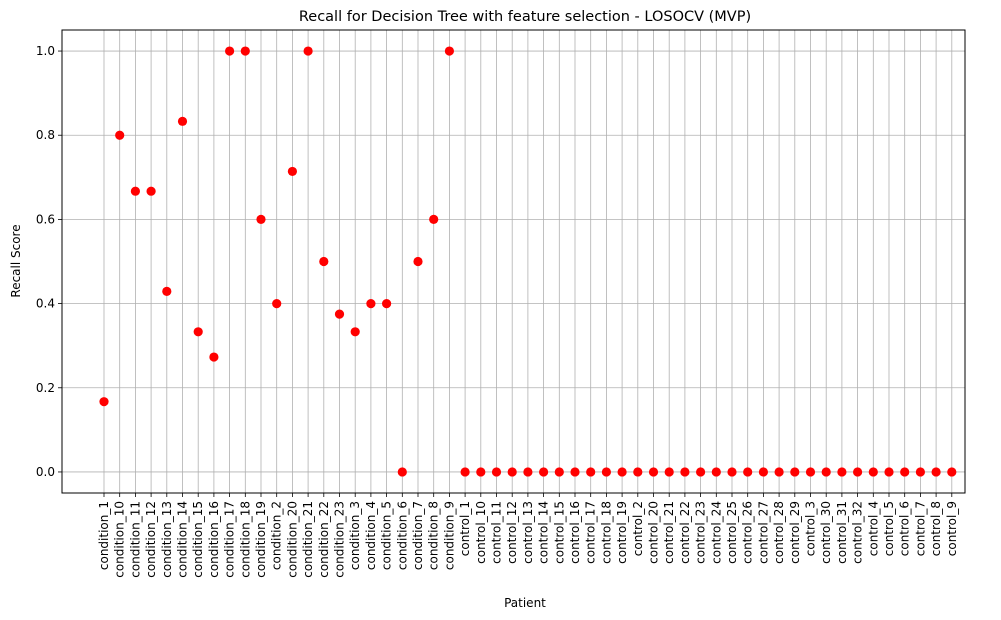 This screenshot has height=620, width=1001. What do you see at coordinates (45, 388) in the screenshot?
I see `y-tick-label: 0.2` at bounding box center [45, 388].